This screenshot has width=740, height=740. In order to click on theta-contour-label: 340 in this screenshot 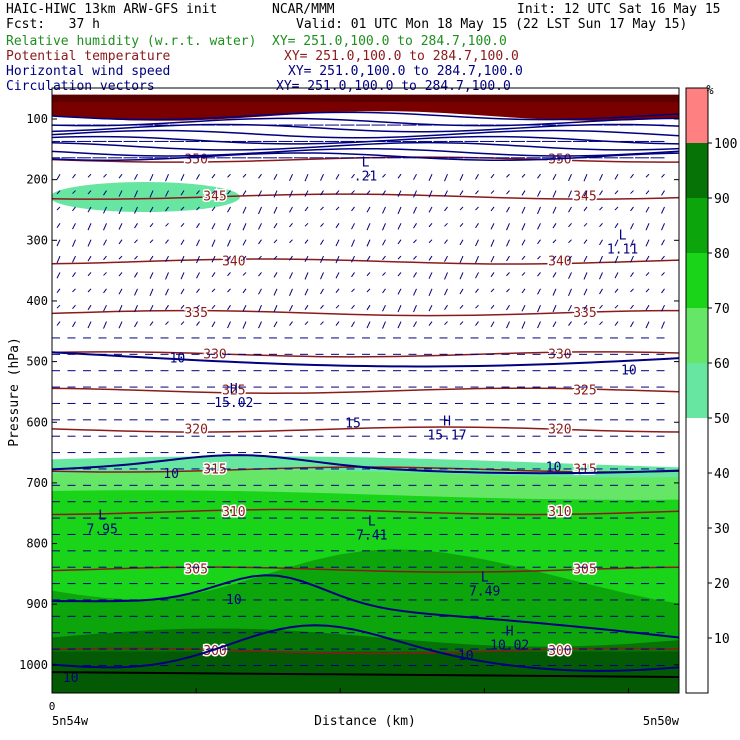, I will do `click(559, 262)`.